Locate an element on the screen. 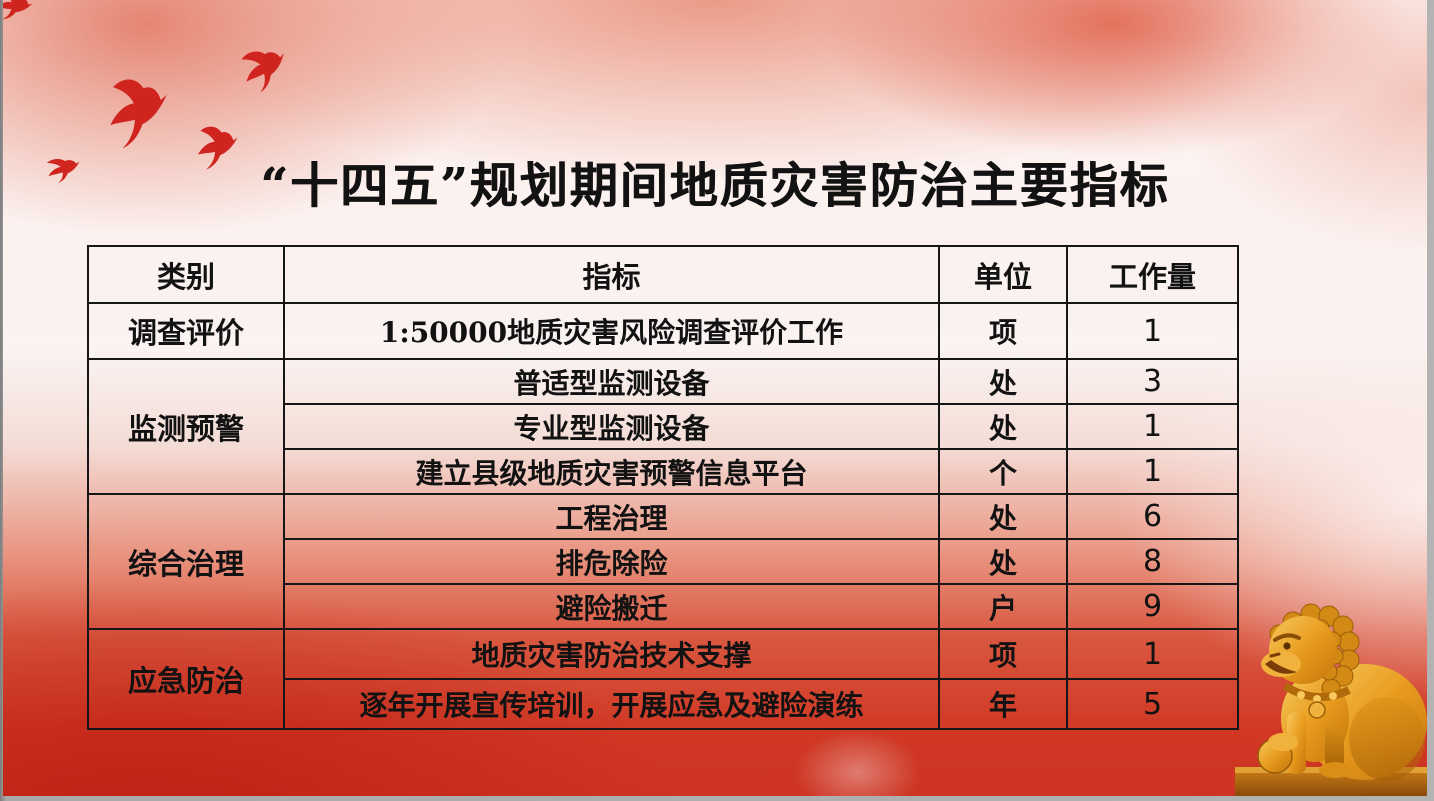 This screenshot has height=801, width=1434. table-row: 应急防治 地质灾害防治技术支撑 项 1 is located at coordinates (663, 679).